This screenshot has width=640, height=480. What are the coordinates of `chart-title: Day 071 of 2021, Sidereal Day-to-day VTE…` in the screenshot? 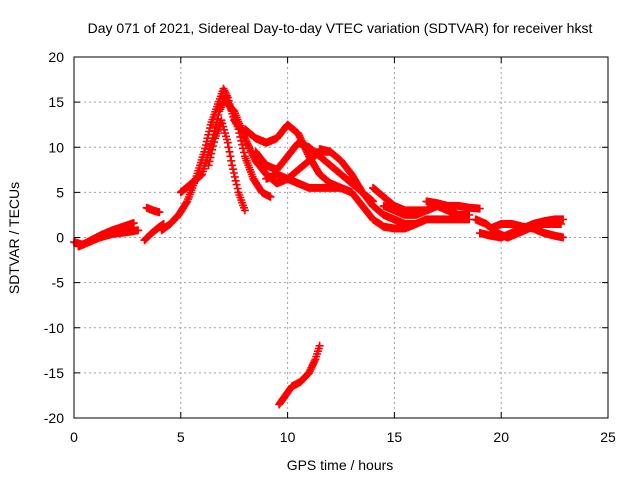 It's located at (340, 28).